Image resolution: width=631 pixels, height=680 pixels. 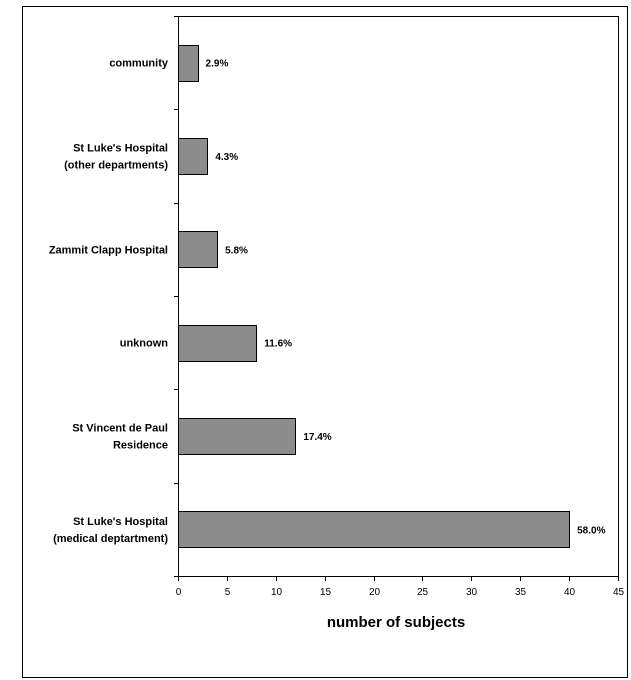 I want to click on x-tick-label: 0, so click(x=179, y=592).